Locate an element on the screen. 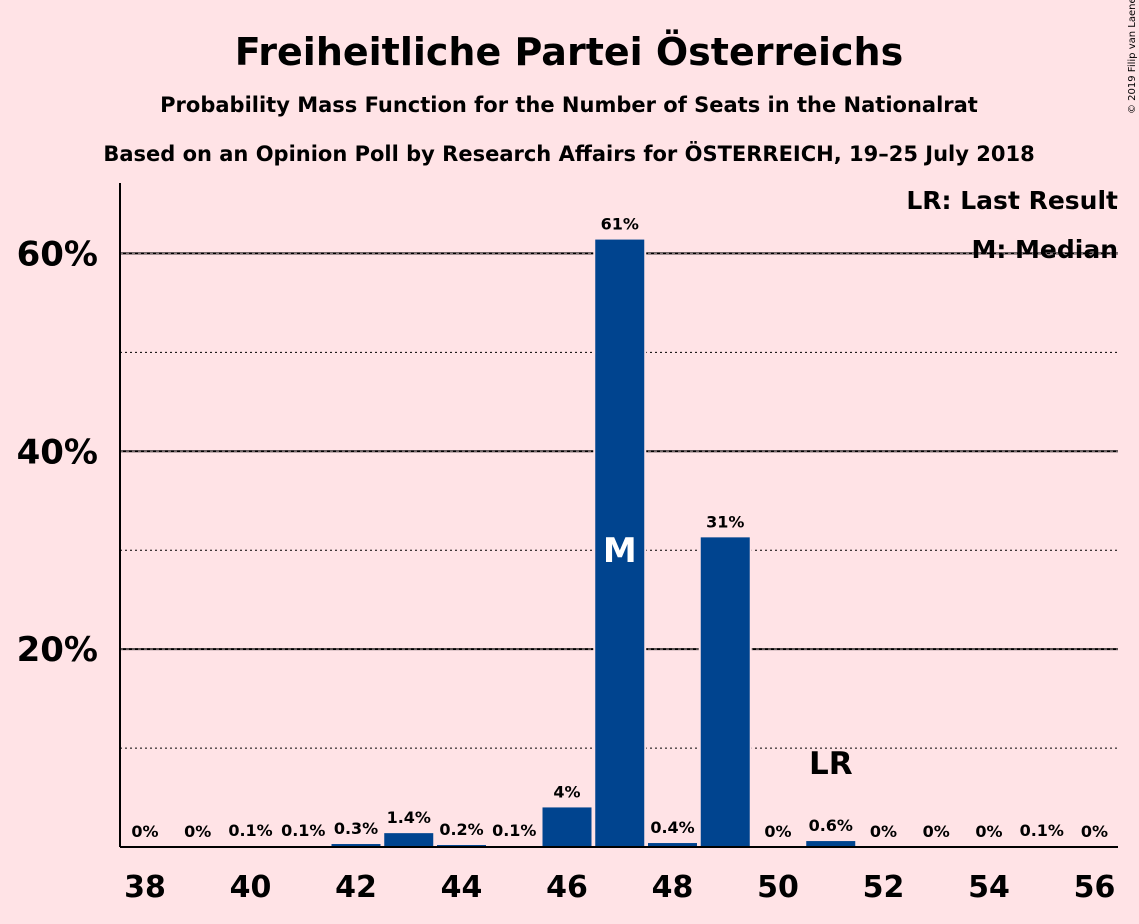 Image resolution: width=1139 pixels, height=924 pixels. data-label-seat-55: 0.1% is located at coordinates (1042, 830).